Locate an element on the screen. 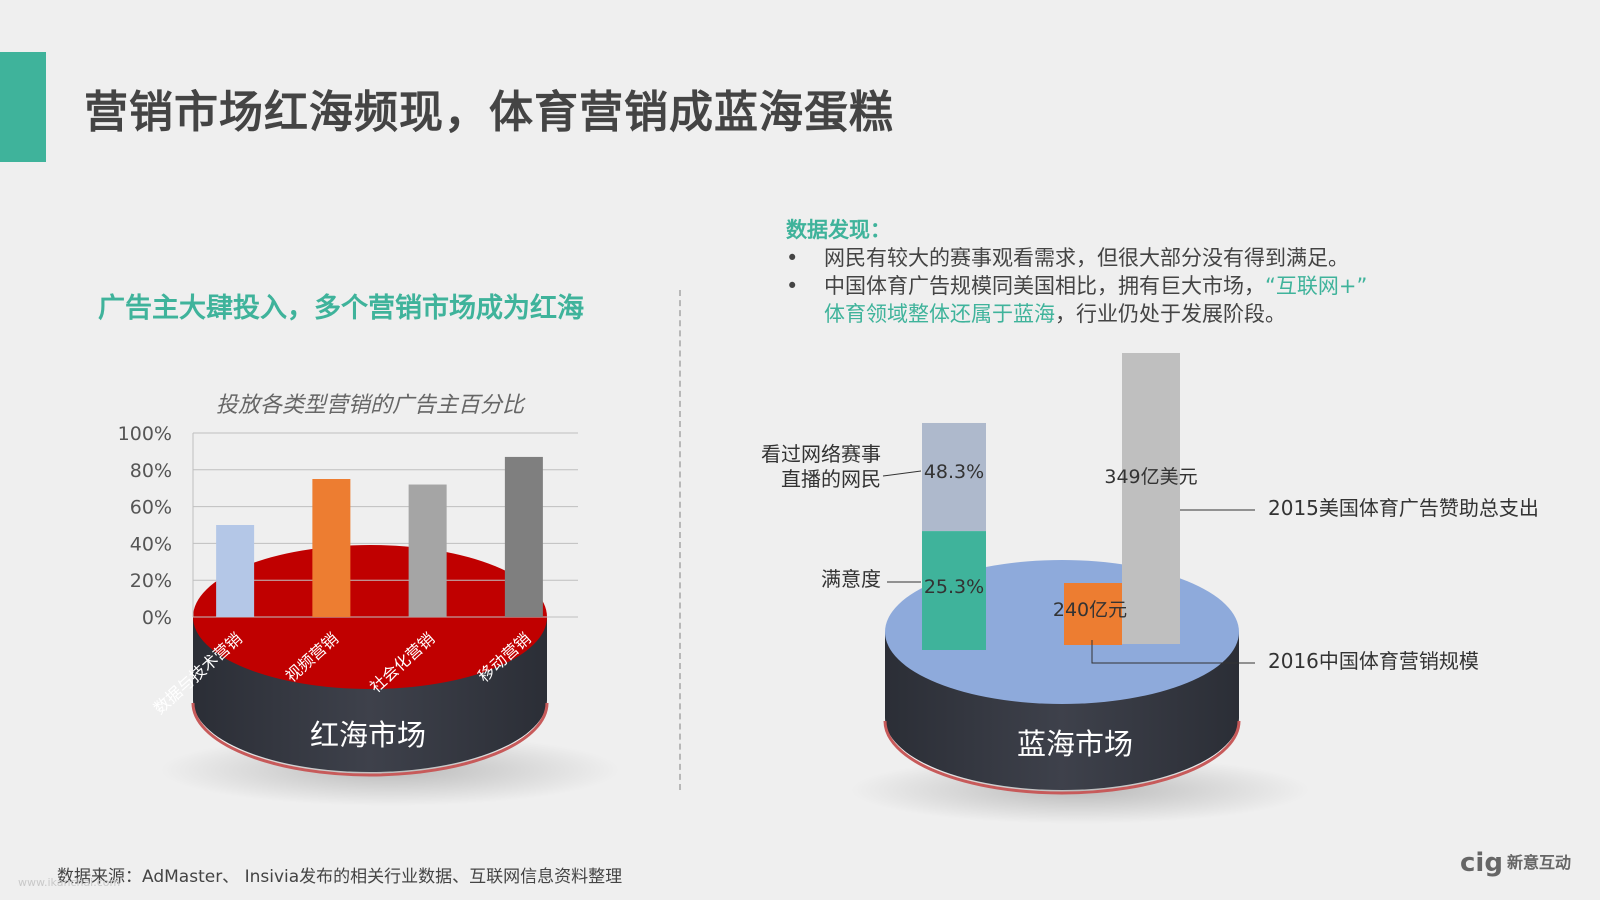 The height and width of the screenshot is (900, 1600). bar-us-spend-value: 349亿美元 is located at coordinates (1150, 477).